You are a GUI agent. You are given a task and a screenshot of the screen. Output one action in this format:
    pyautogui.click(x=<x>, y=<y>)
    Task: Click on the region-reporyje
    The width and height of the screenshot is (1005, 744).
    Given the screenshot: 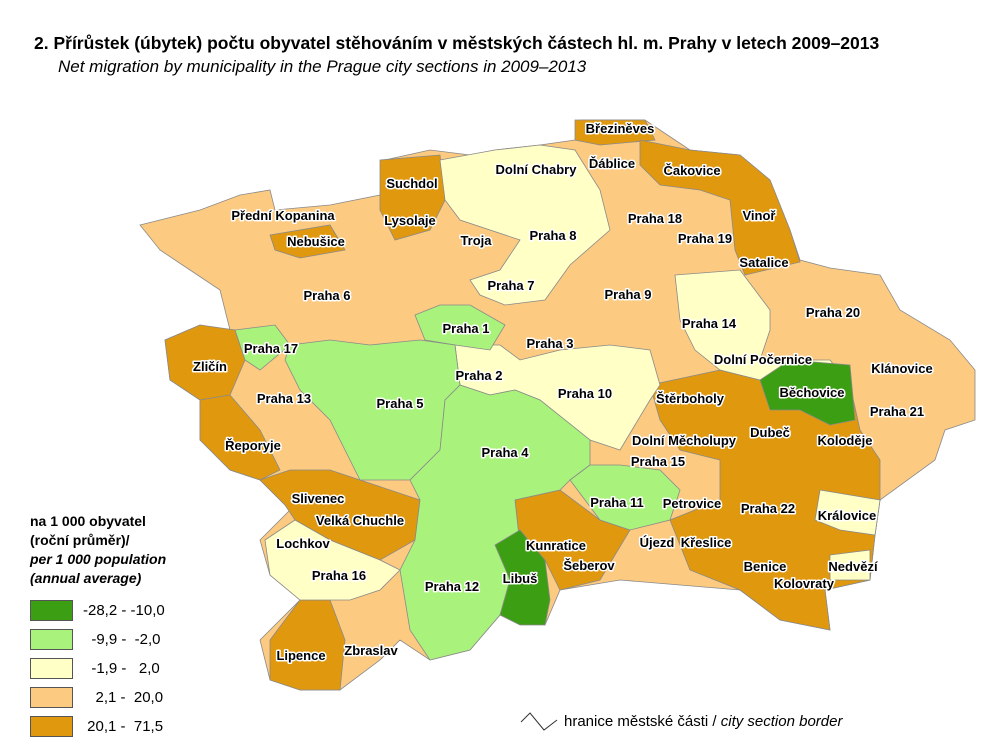 What is the action you would take?
    pyautogui.click(x=240, y=437)
    